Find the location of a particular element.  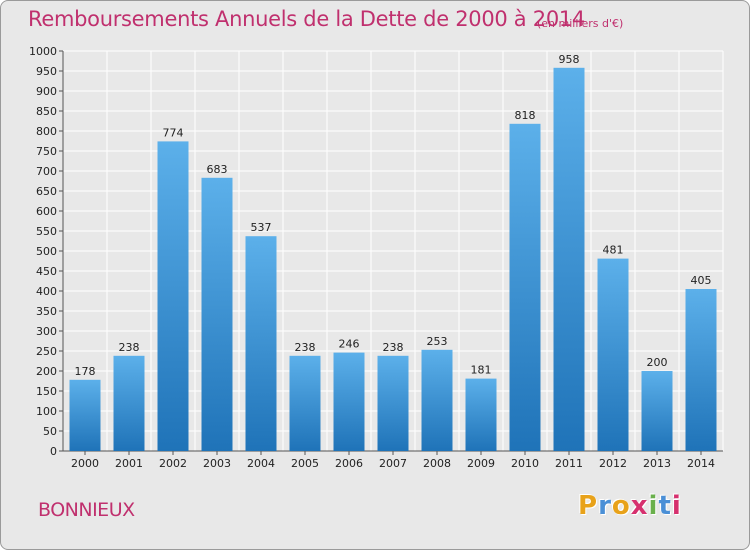

bar-2008 is located at coordinates (437, 400).